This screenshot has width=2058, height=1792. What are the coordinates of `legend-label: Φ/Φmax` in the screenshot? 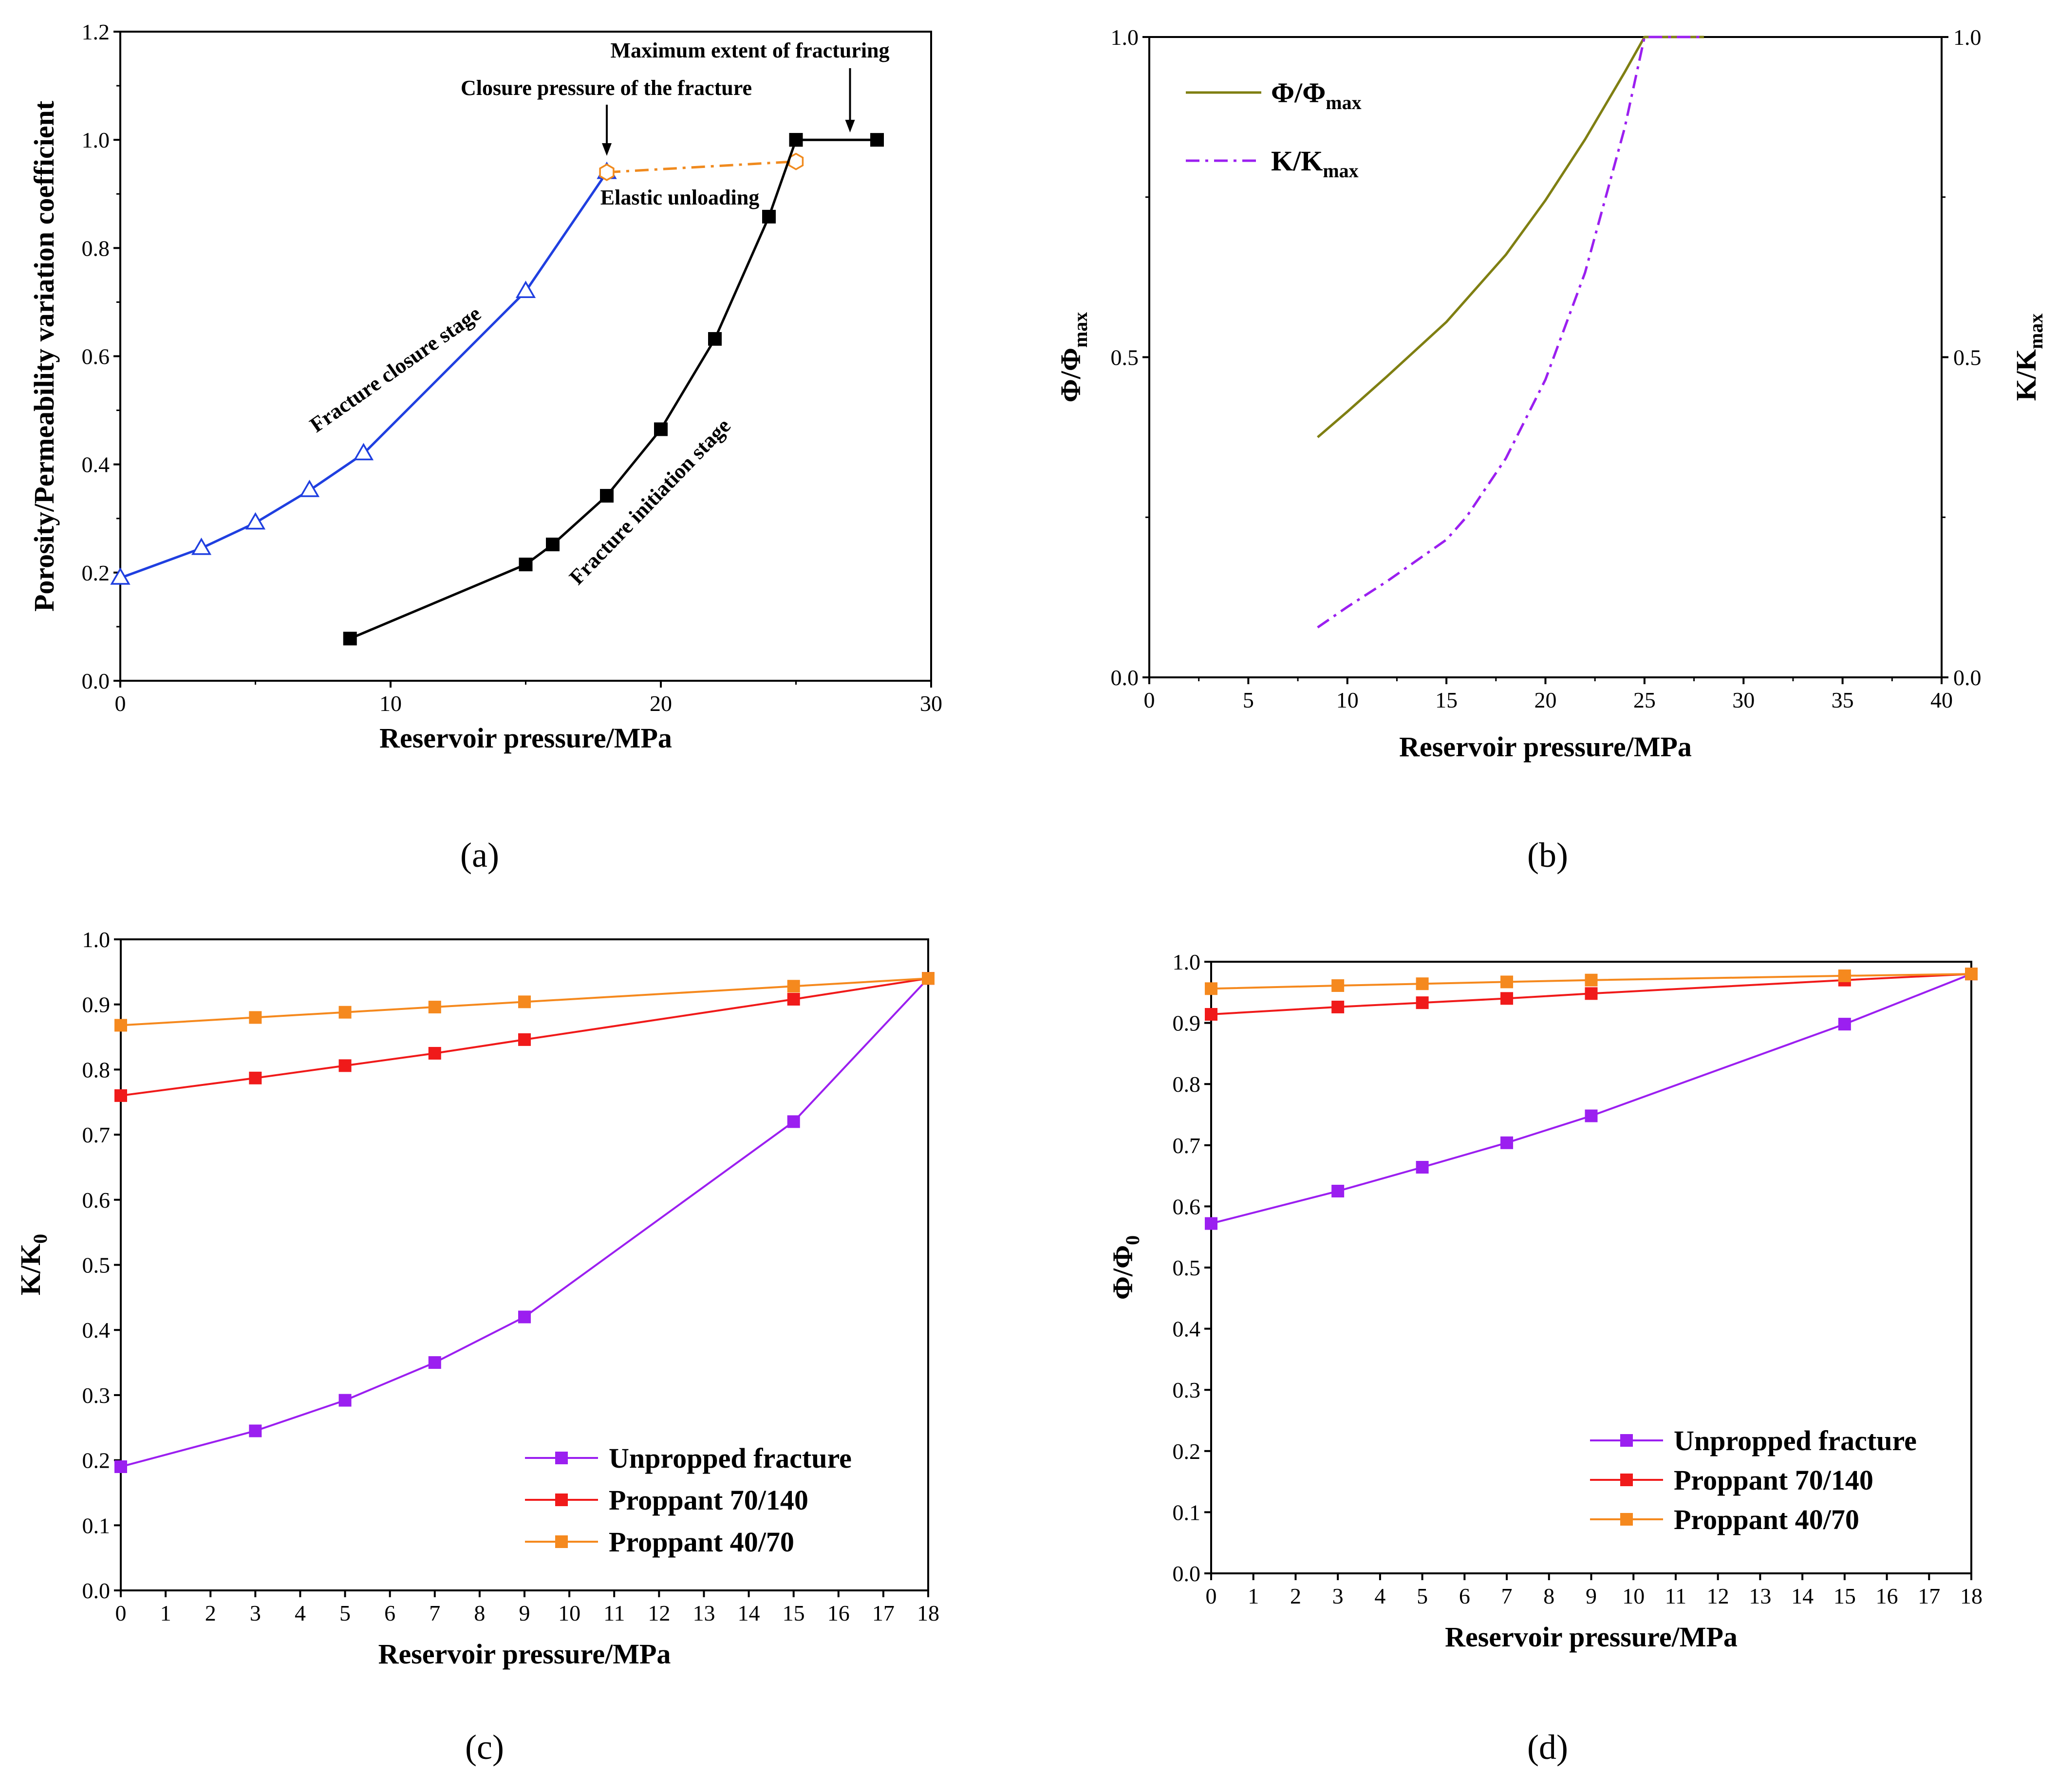 It's located at (1317, 95).